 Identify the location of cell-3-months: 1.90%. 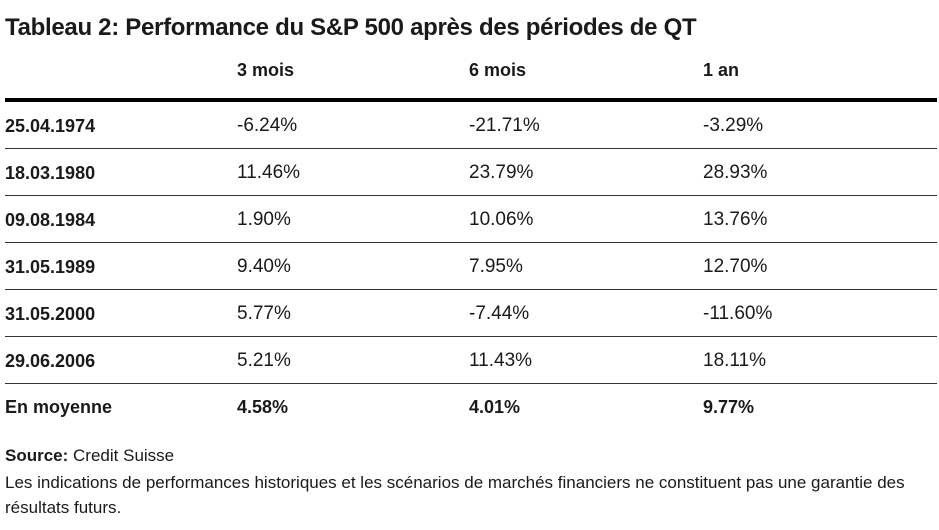
(264, 219).